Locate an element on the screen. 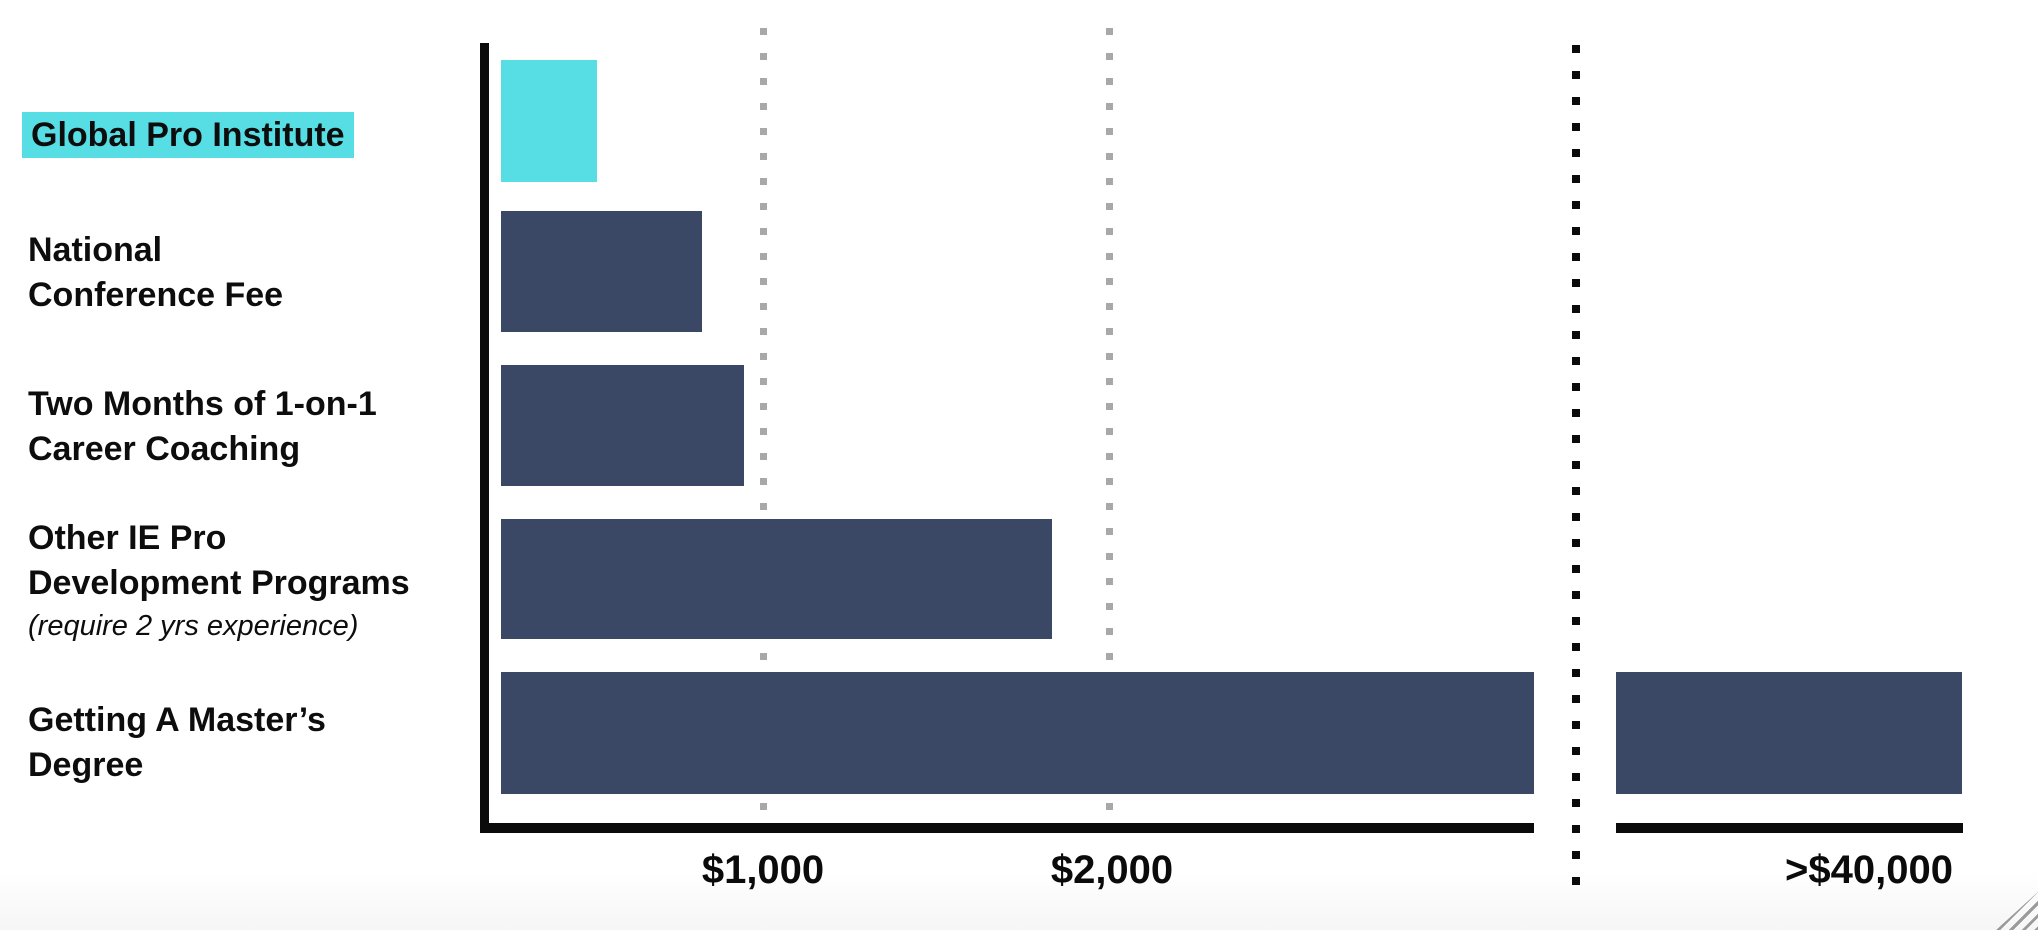 This screenshot has height=930, width=2038. row-label-masters-degree: Getting A Master’s Degree is located at coordinates (177, 743).